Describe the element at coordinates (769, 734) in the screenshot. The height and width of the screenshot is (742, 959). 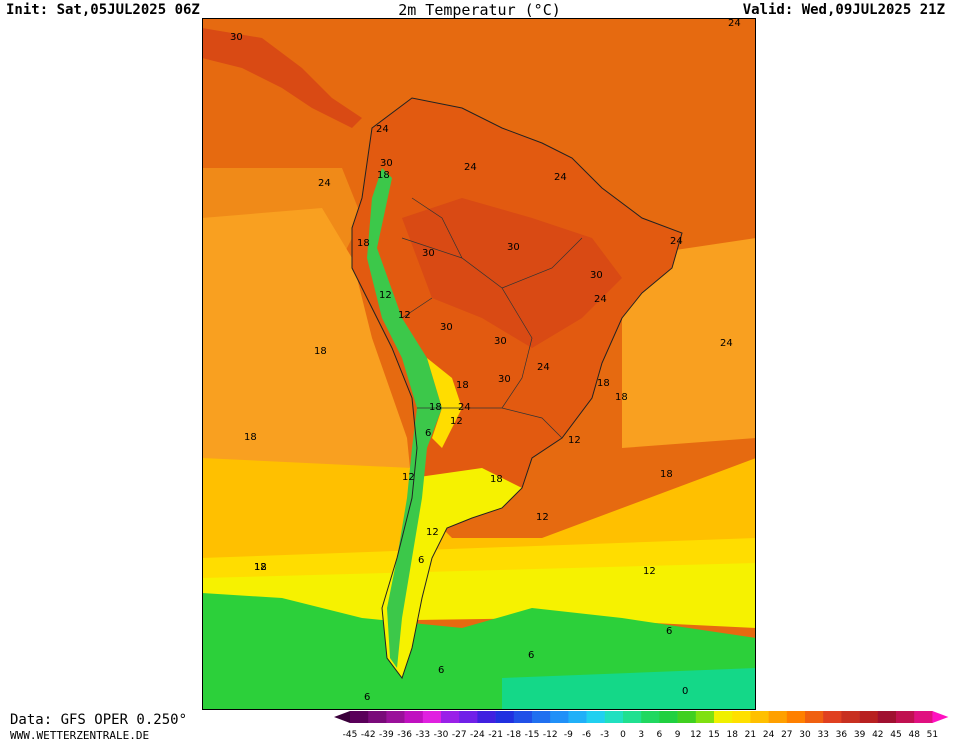
I see `legend-tick-label: 24` at that location.